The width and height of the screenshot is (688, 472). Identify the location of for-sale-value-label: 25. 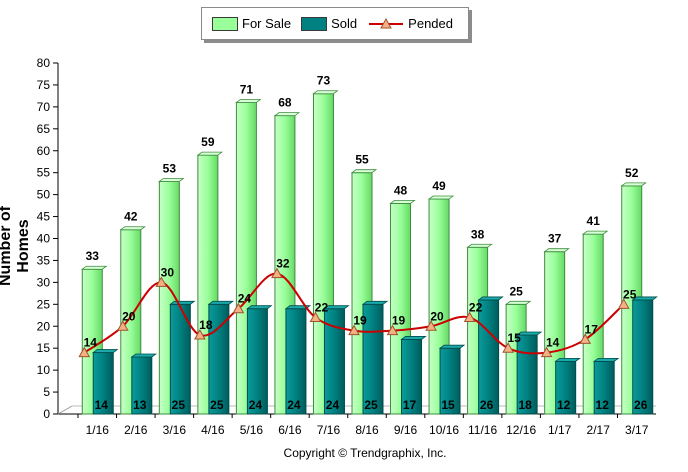
(516, 291).